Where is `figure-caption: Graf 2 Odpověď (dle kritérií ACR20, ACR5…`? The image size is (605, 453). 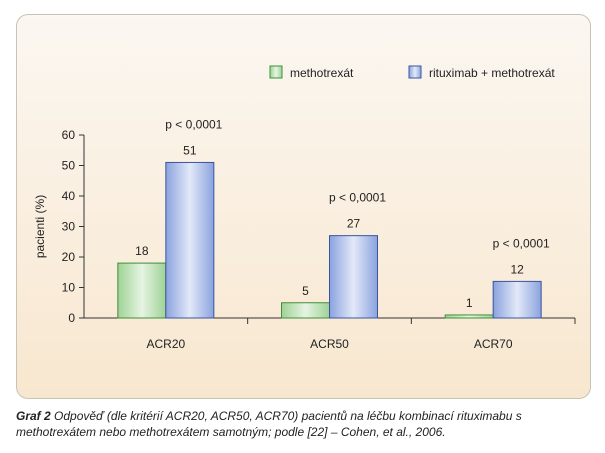
figure-caption: Graf 2 Odpověď (dle kritérií ACR20, ACR5… is located at coordinates (306, 424).